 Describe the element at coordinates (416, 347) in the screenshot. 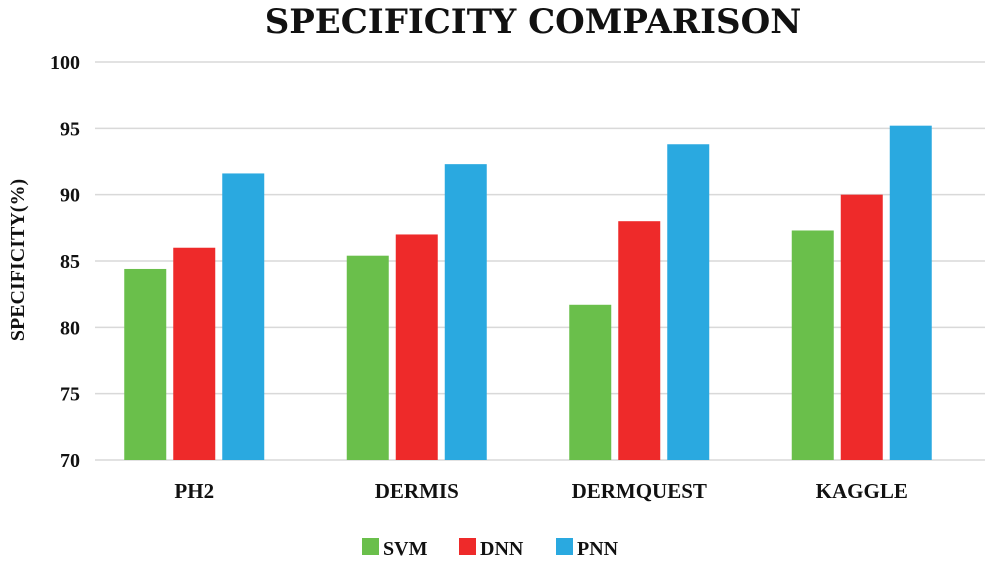

I see `bar-dnn-dermis` at that location.